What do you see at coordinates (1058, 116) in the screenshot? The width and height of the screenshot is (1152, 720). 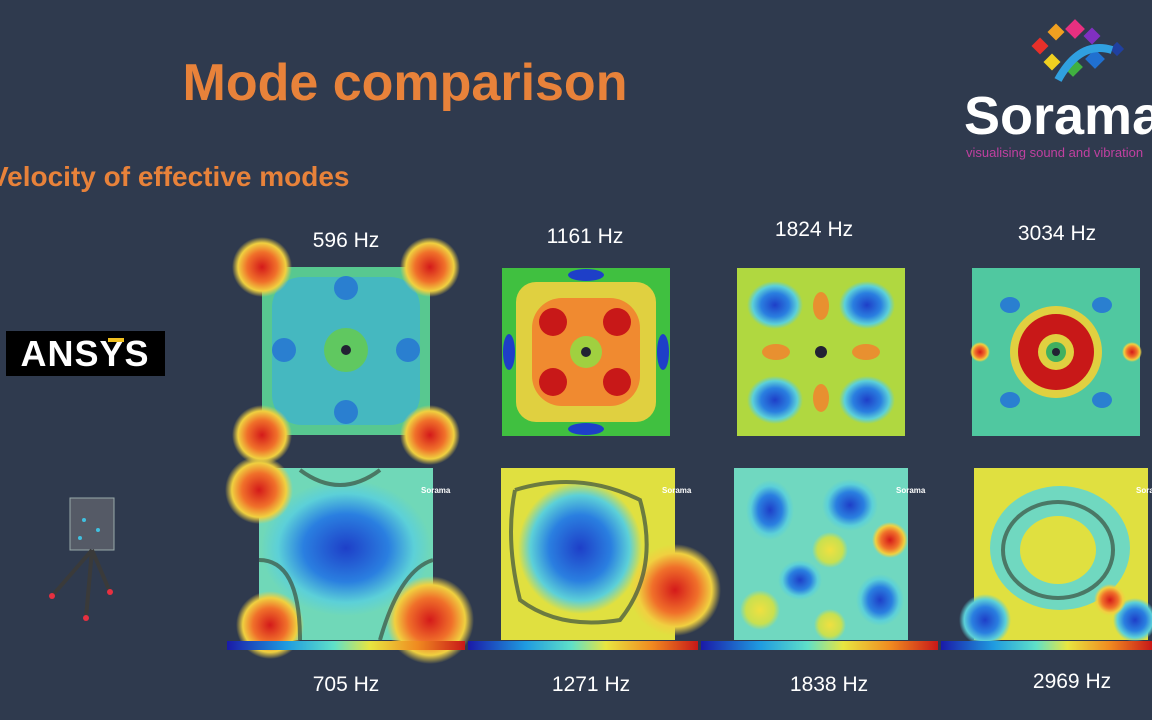 I see `logo-name: Sorama` at bounding box center [1058, 116].